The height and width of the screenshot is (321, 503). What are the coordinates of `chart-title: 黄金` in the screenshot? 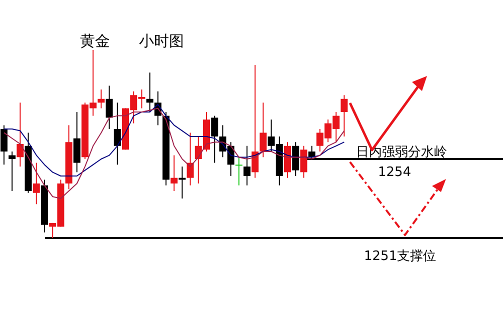 It's located at (95, 41).